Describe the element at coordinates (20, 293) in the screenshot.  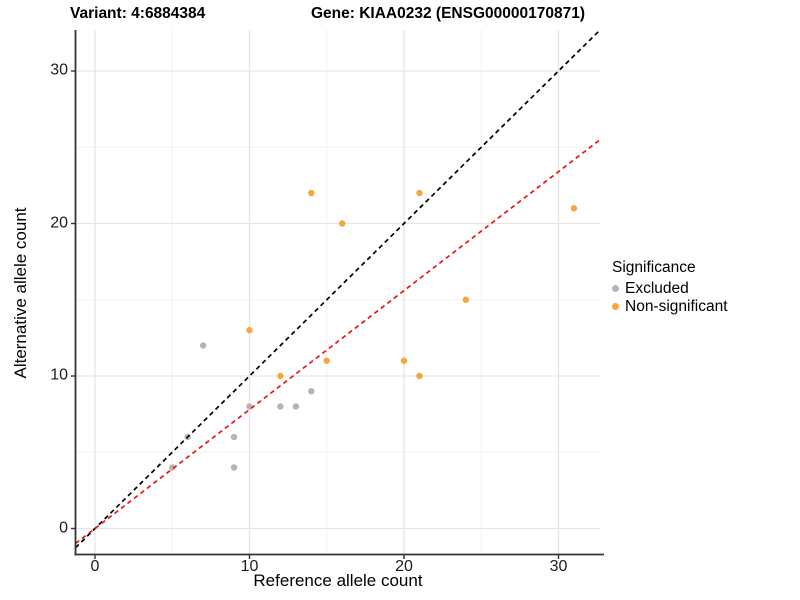
I see `y-axis-title: Alternative allele count` at that location.